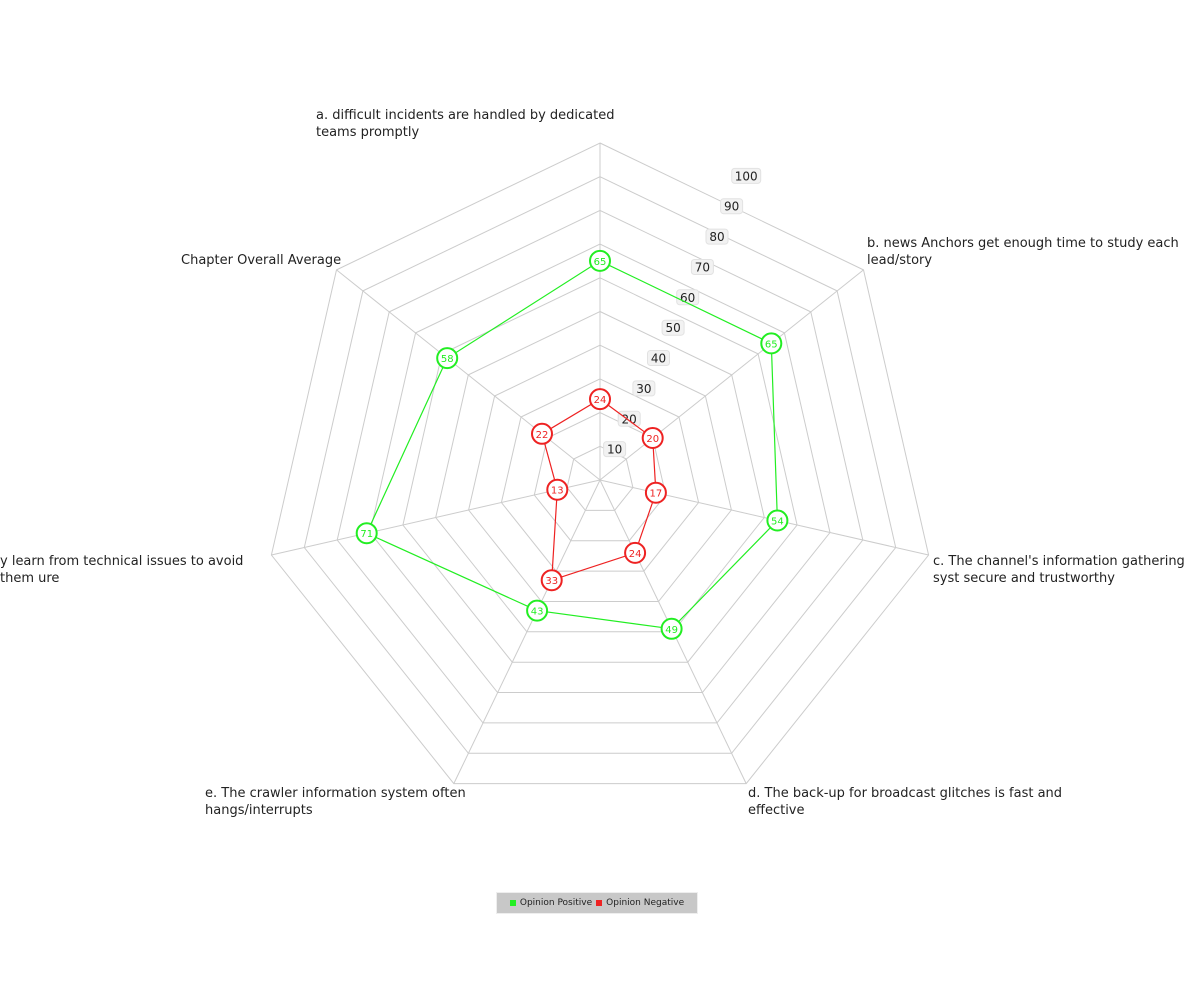 The height and width of the screenshot is (1000, 1200). I want to click on tick-label-10: 10, so click(614, 450).